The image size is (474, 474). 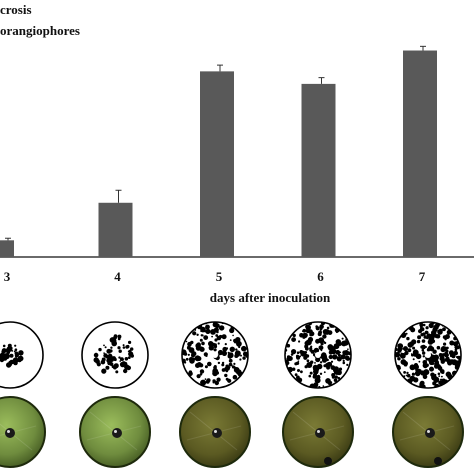 I want to click on legend-line-2: orangiophores, so click(x=40, y=30).